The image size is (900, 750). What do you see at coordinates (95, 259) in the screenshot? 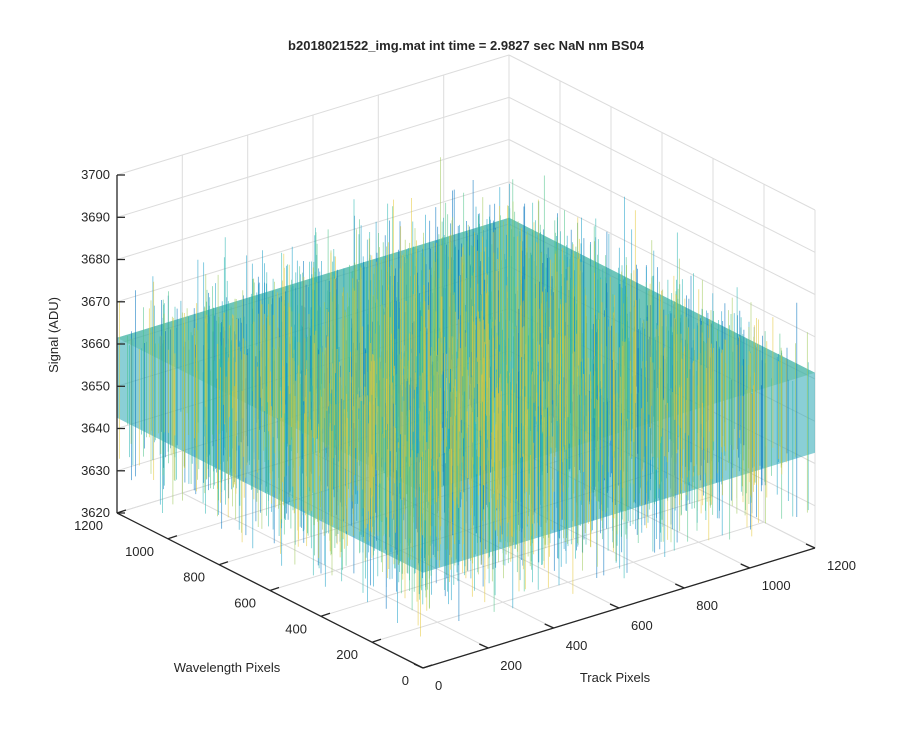
I see `z-tick-label-6: 3680` at bounding box center [95, 259].